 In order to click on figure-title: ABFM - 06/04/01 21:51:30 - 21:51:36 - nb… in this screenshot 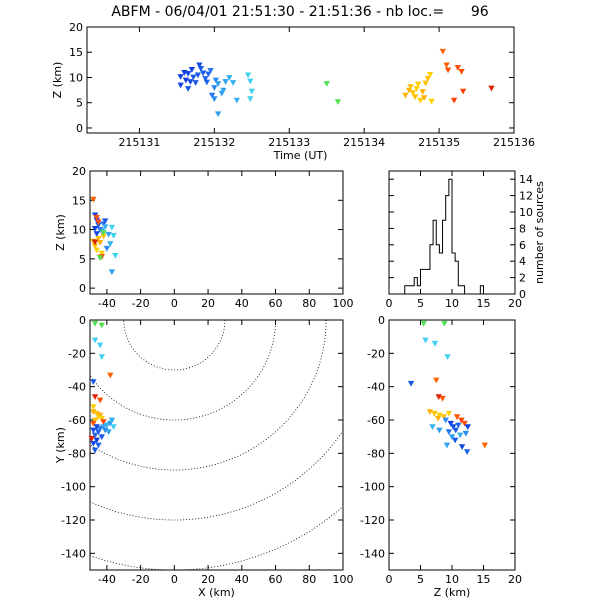, I will do `click(300, 12)`.